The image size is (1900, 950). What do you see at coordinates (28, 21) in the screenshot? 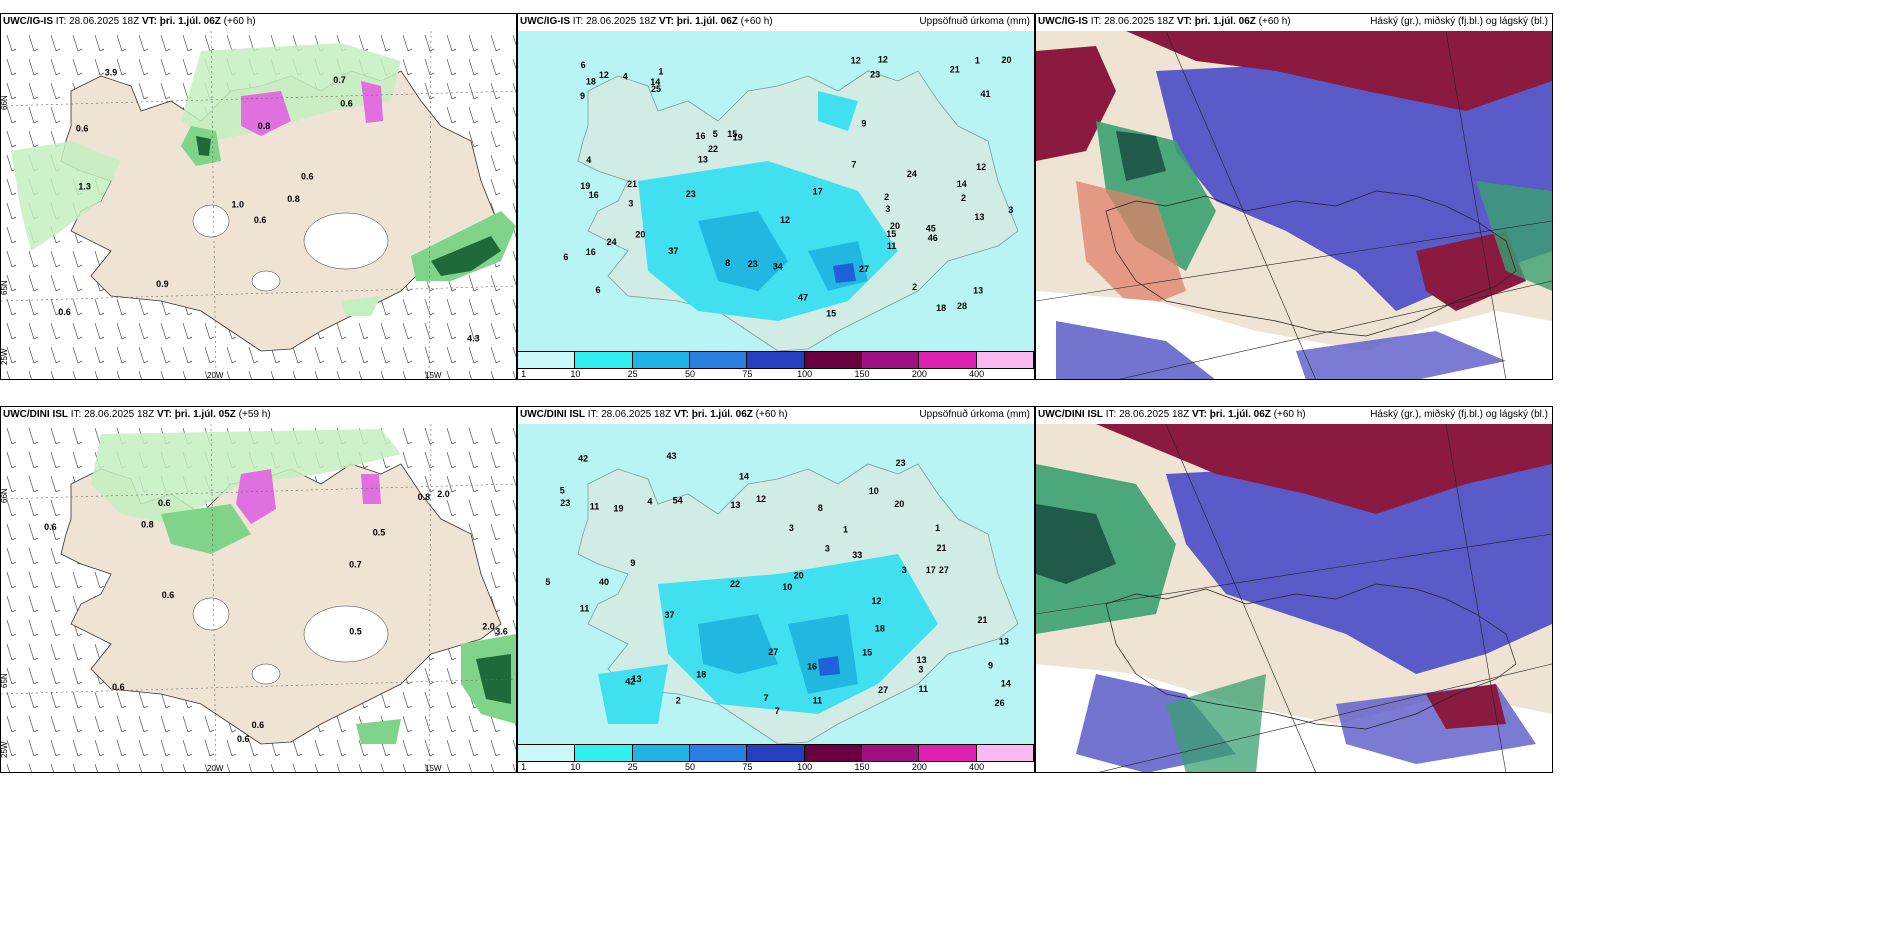
I see `model-name: UWC/IG-IS` at bounding box center [28, 21].